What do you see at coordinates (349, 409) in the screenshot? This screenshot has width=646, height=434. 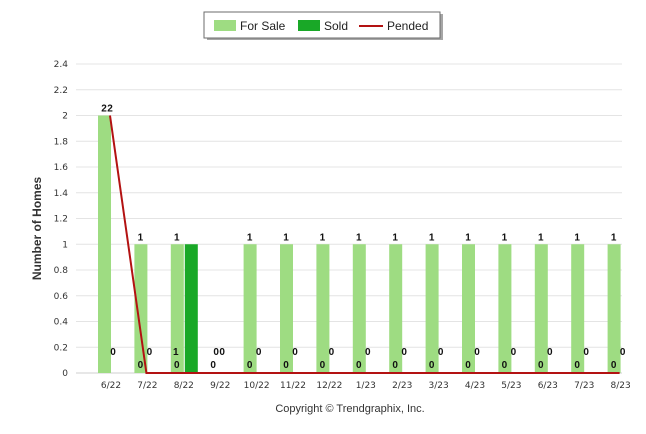 I see `copyright-text: Copyright © Trendgraphix, Inc.` at bounding box center [349, 409].